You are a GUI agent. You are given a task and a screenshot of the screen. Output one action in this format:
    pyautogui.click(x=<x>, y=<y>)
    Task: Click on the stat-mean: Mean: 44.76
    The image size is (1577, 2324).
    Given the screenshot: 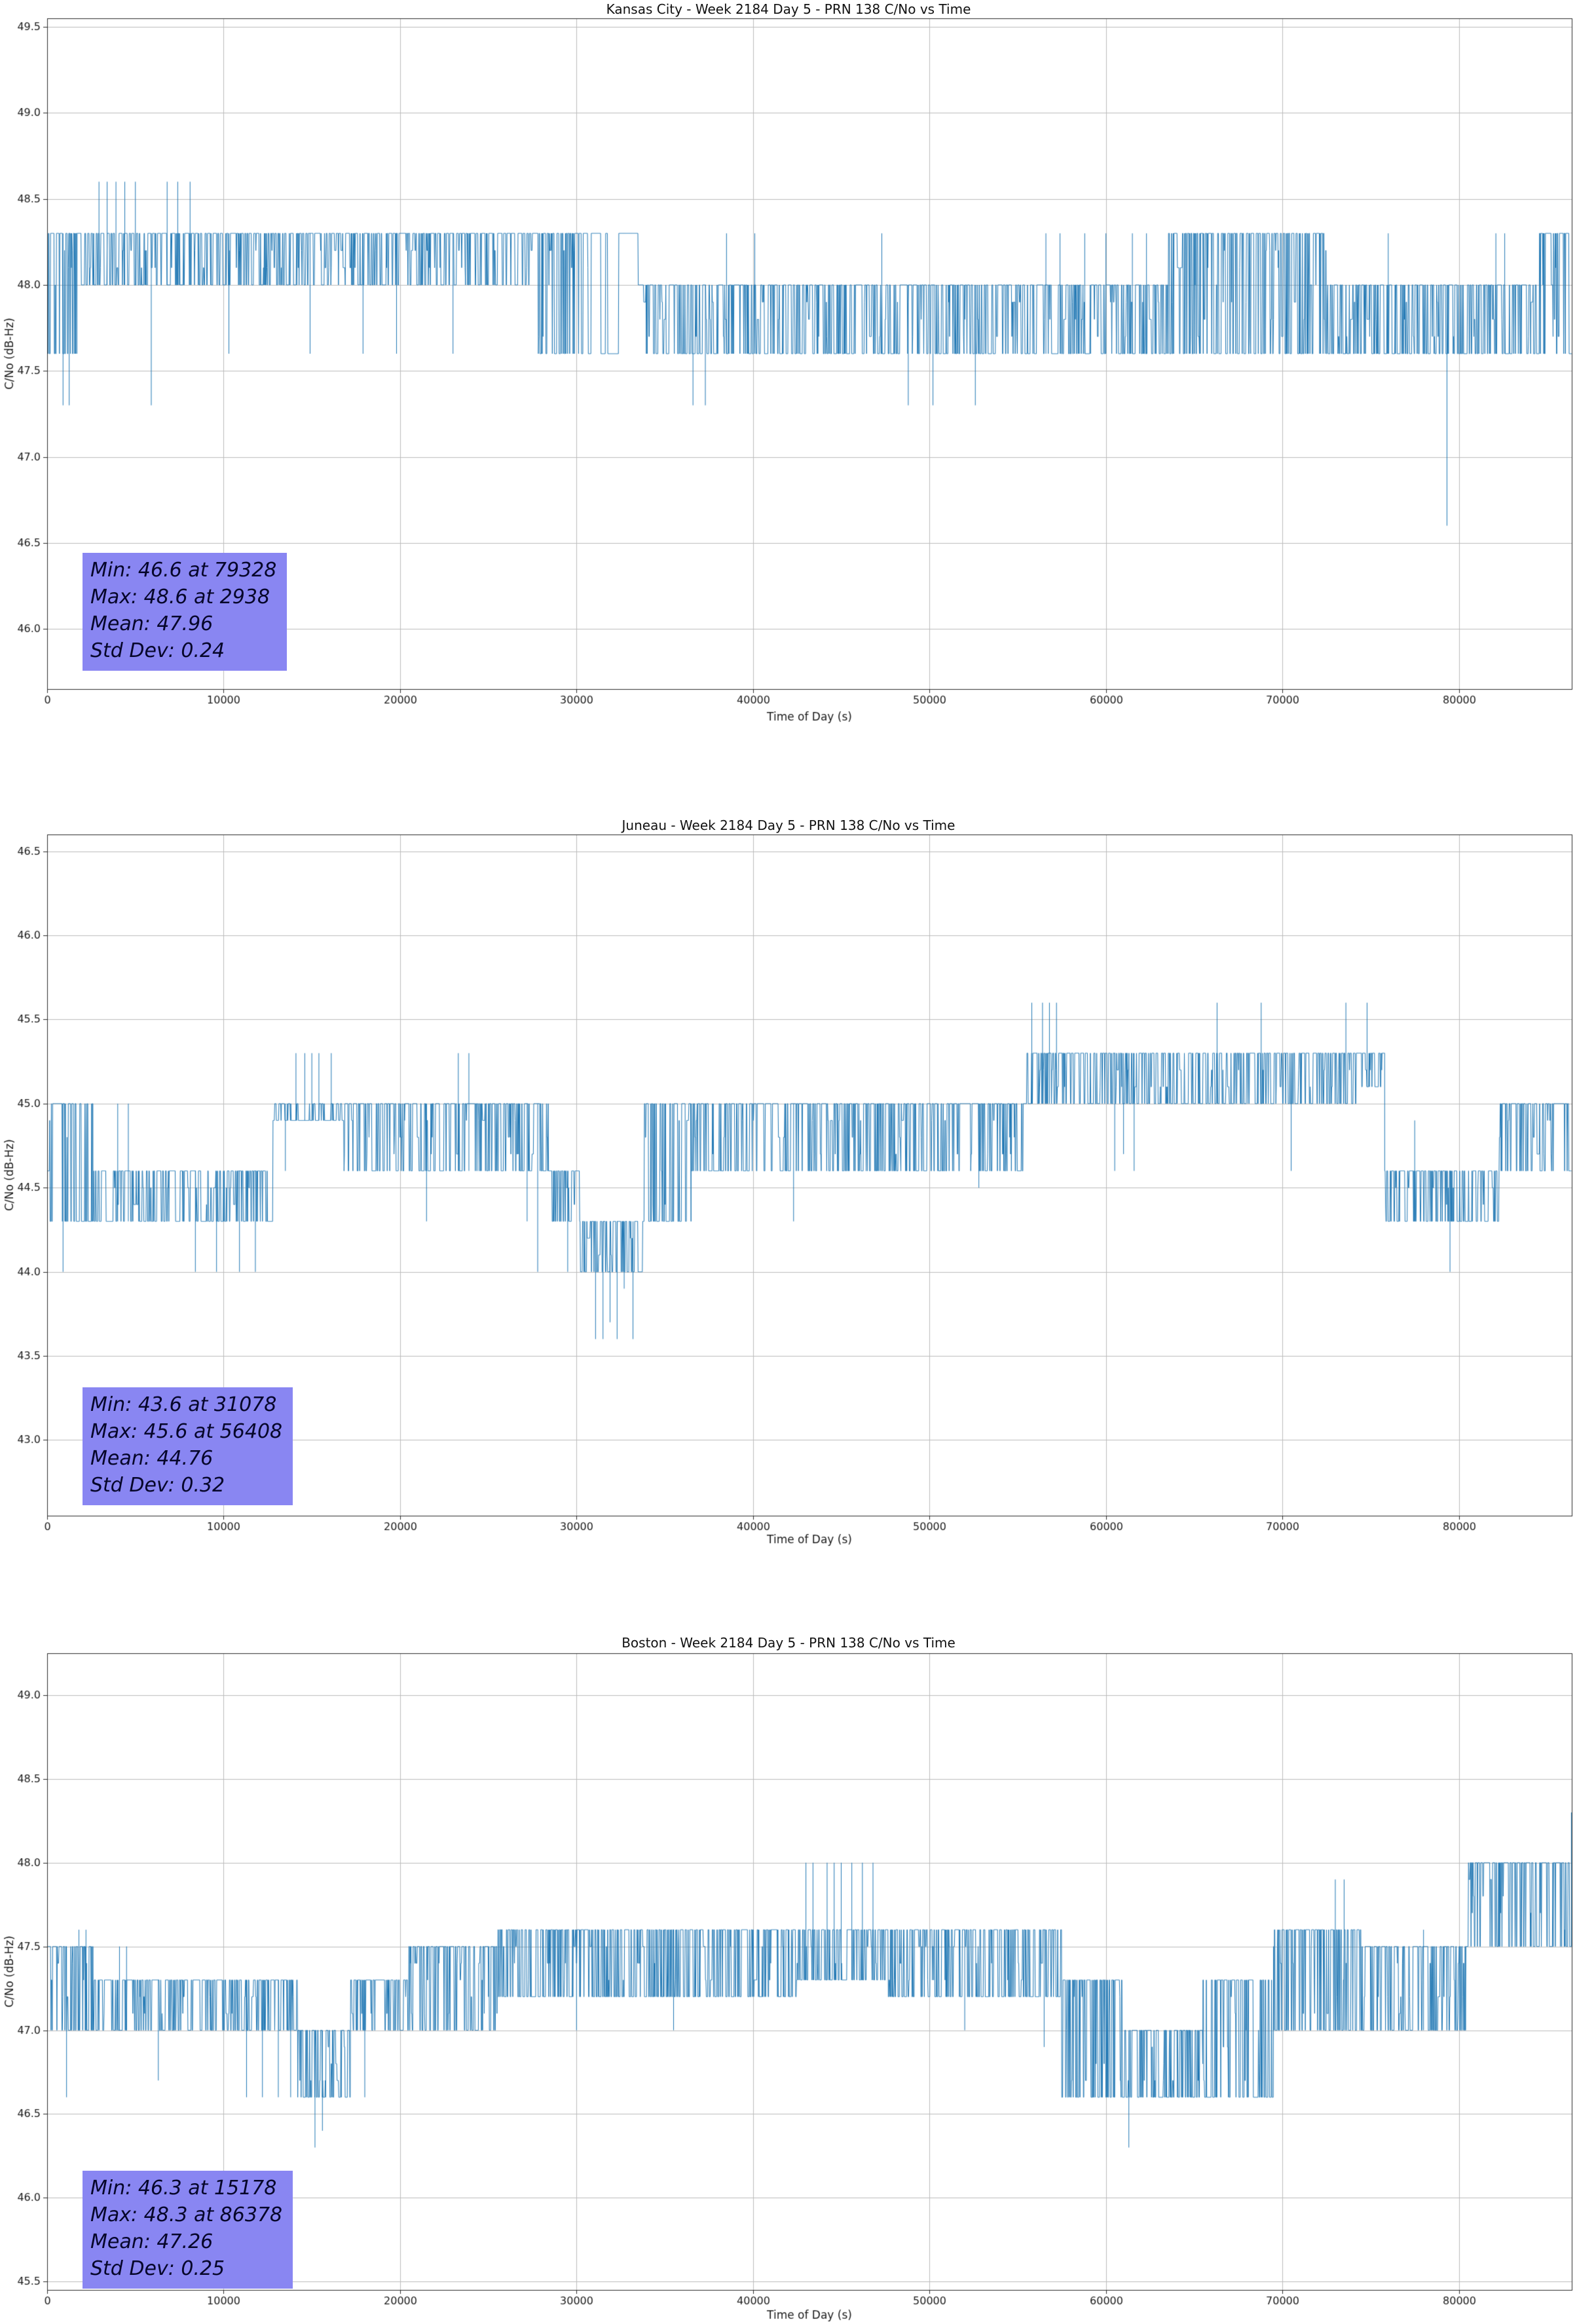 What is the action you would take?
    pyautogui.click(x=151, y=1458)
    